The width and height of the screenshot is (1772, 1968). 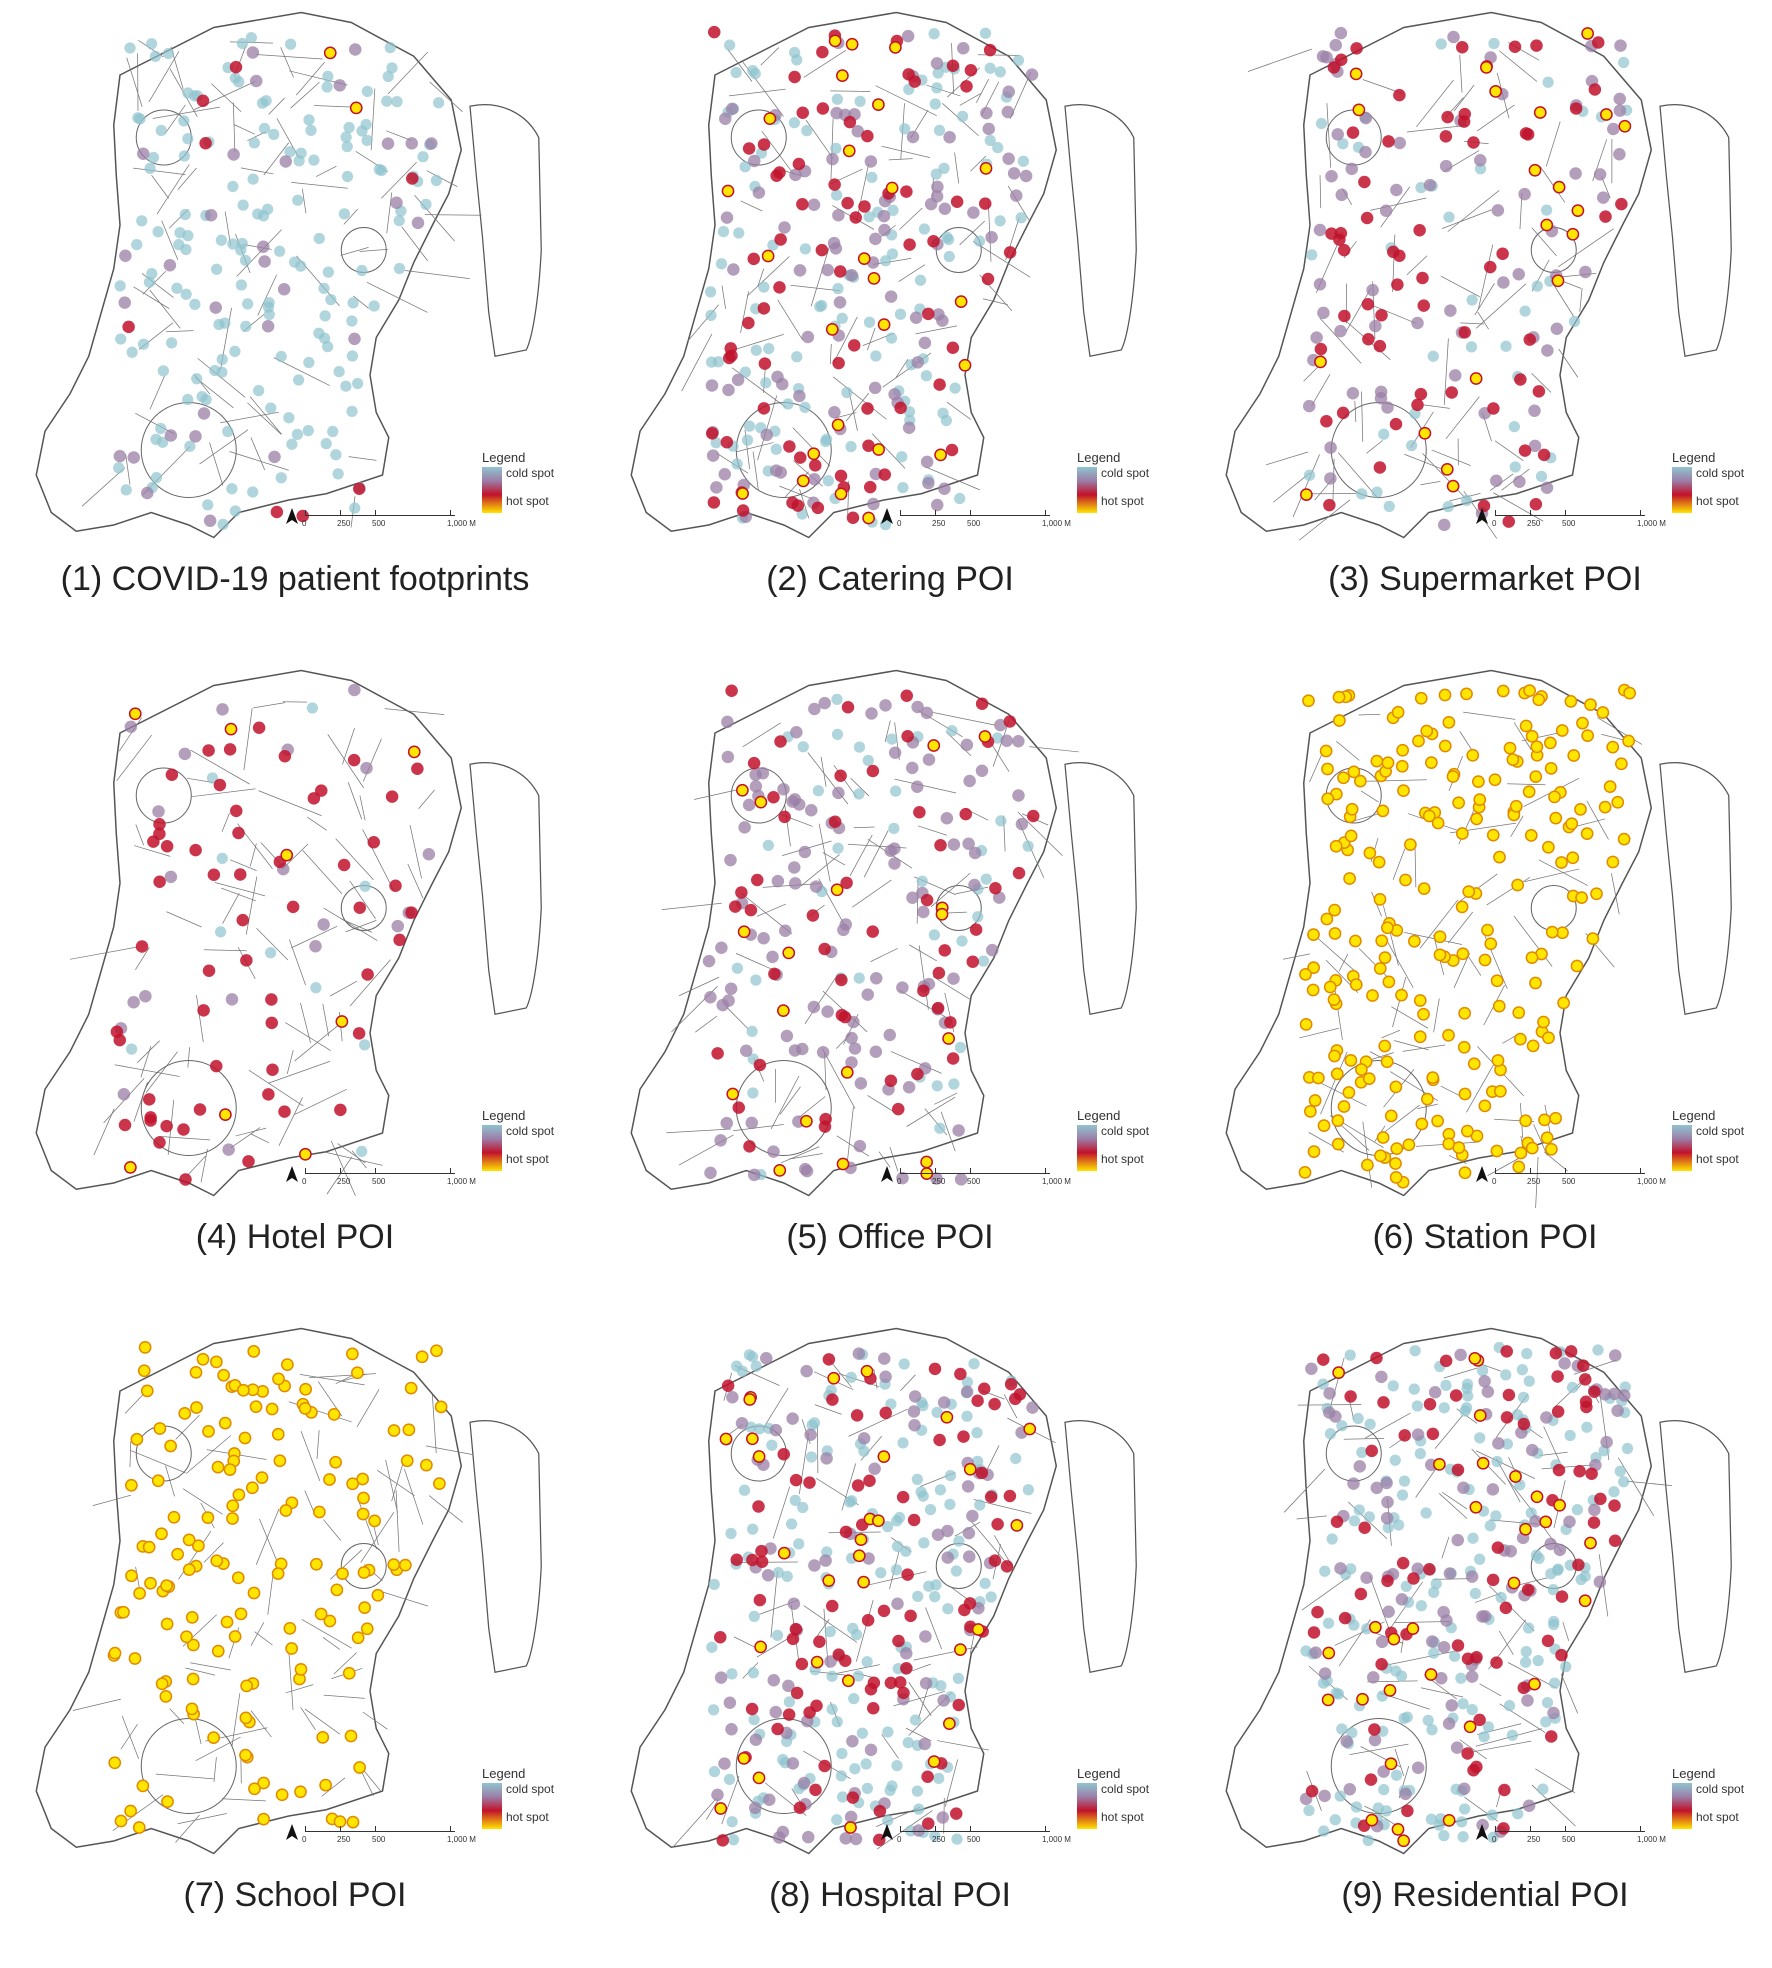 What do you see at coordinates (1087, 490) in the screenshot?
I see `legend-color-ramp` at bounding box center [1087, 490].